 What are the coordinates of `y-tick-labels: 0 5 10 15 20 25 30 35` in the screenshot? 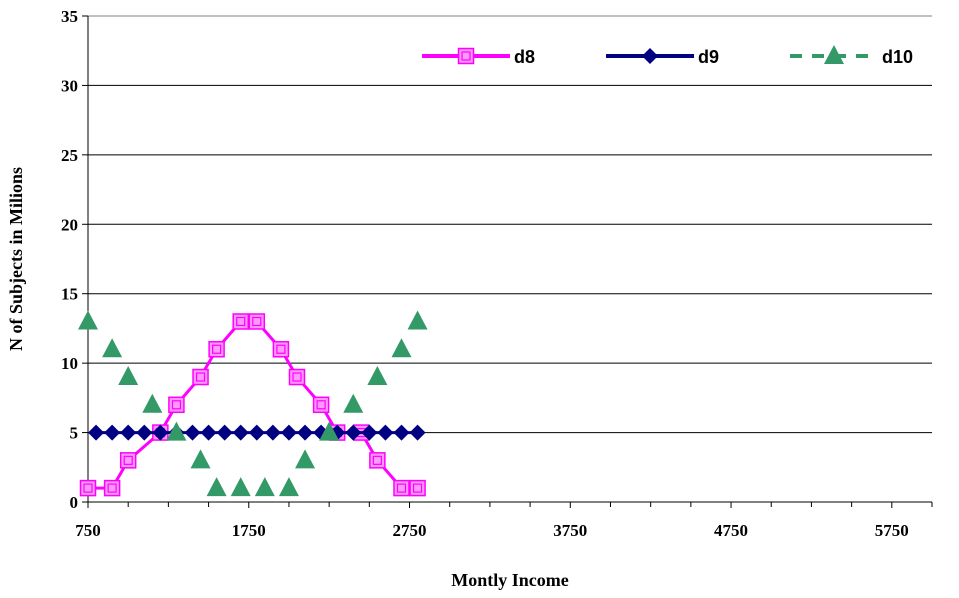 It's located at (69, 259).